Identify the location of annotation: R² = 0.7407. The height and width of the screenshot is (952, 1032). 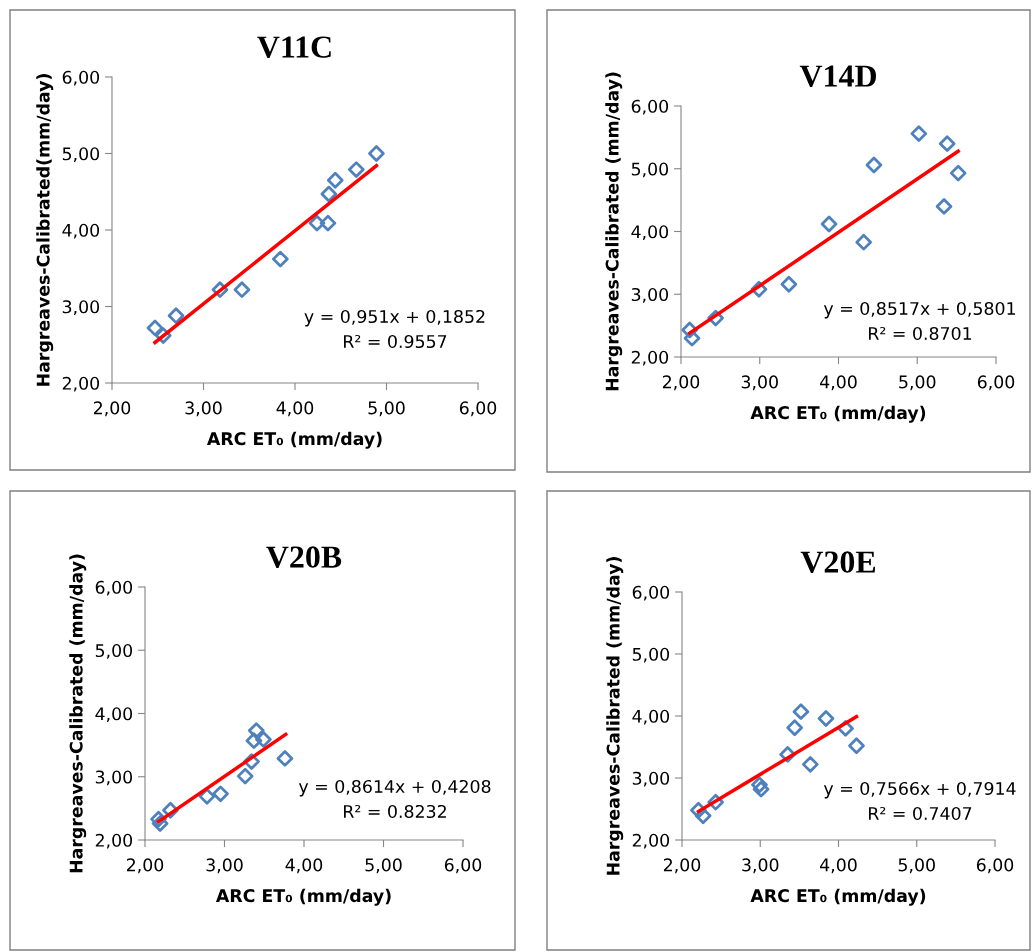
(920, 813).